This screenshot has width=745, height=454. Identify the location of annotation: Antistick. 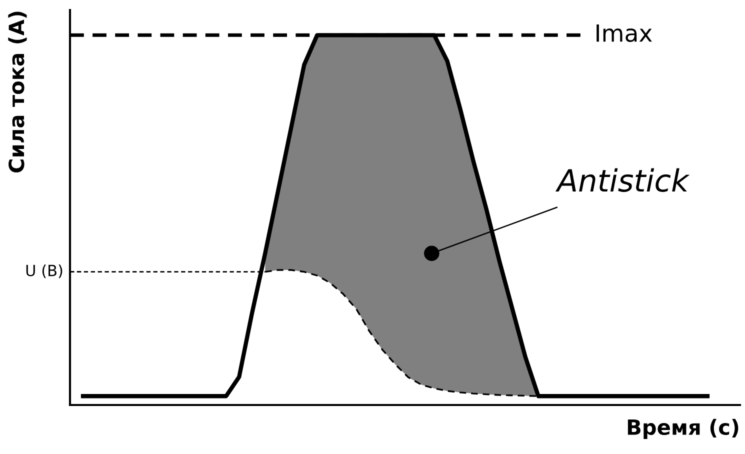
(622, 180).